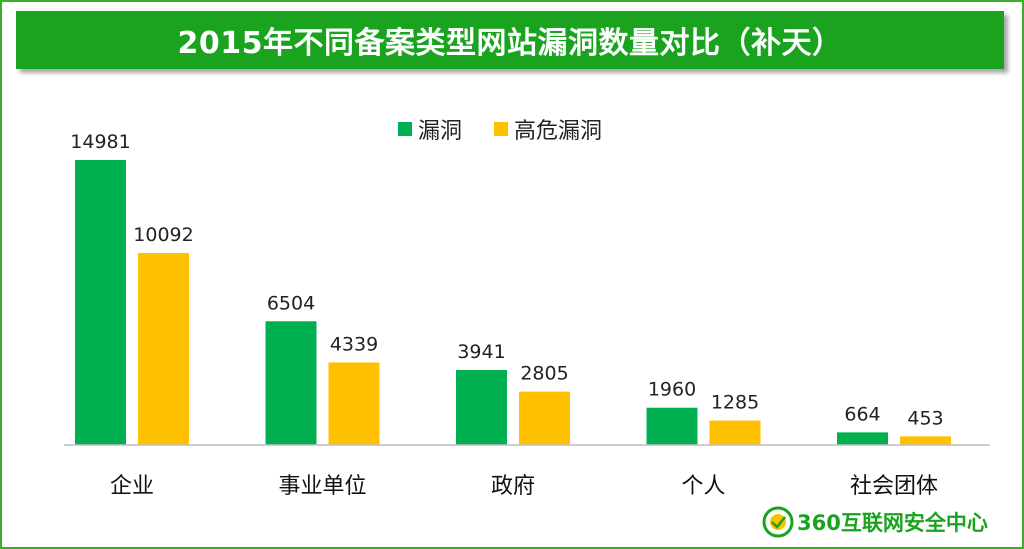 Image resolution: width=1024 pixels, height=549 pixels. I want to click on data-label: 6504, so click(291, 303).